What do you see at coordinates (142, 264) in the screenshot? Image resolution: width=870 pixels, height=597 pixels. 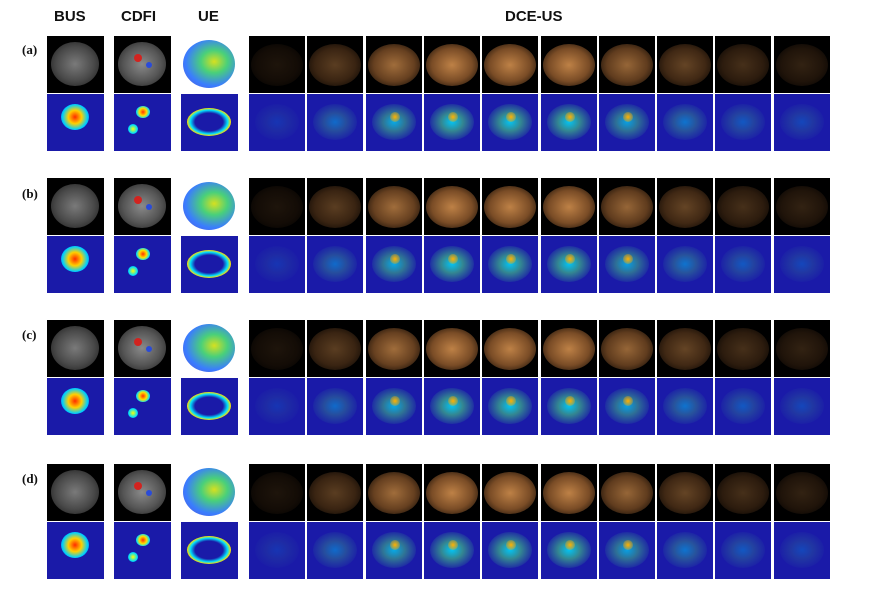 I see `cdfi-heatmap-b` at bounding box center [142, 264].